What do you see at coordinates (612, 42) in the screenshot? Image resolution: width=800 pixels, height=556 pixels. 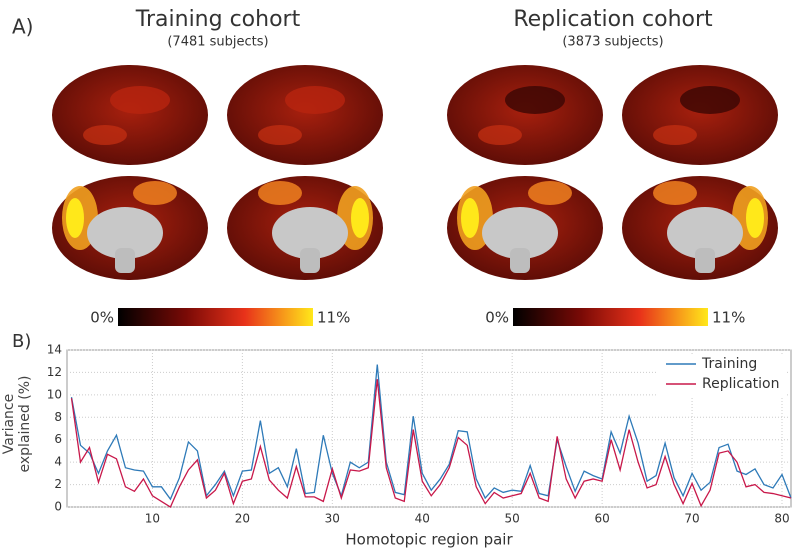 I see `cohort-subtitle: (3873 subjects)` at bounding box center [612, 42].